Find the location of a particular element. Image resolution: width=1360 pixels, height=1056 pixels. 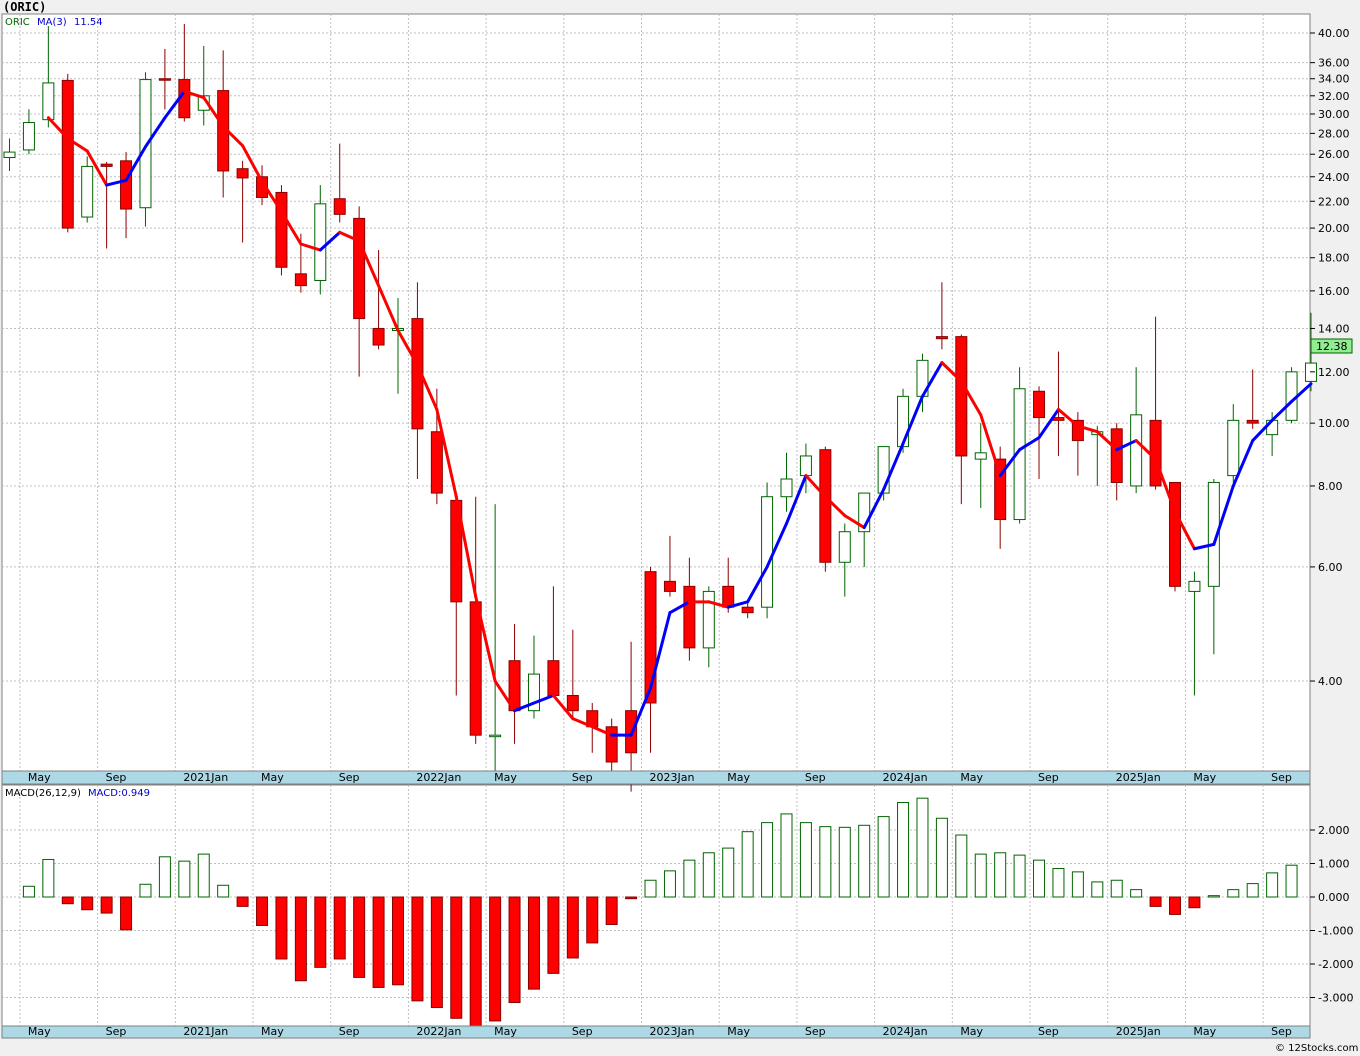

macd-tick-label: 2.000 is located at coordinates (1334, 830).